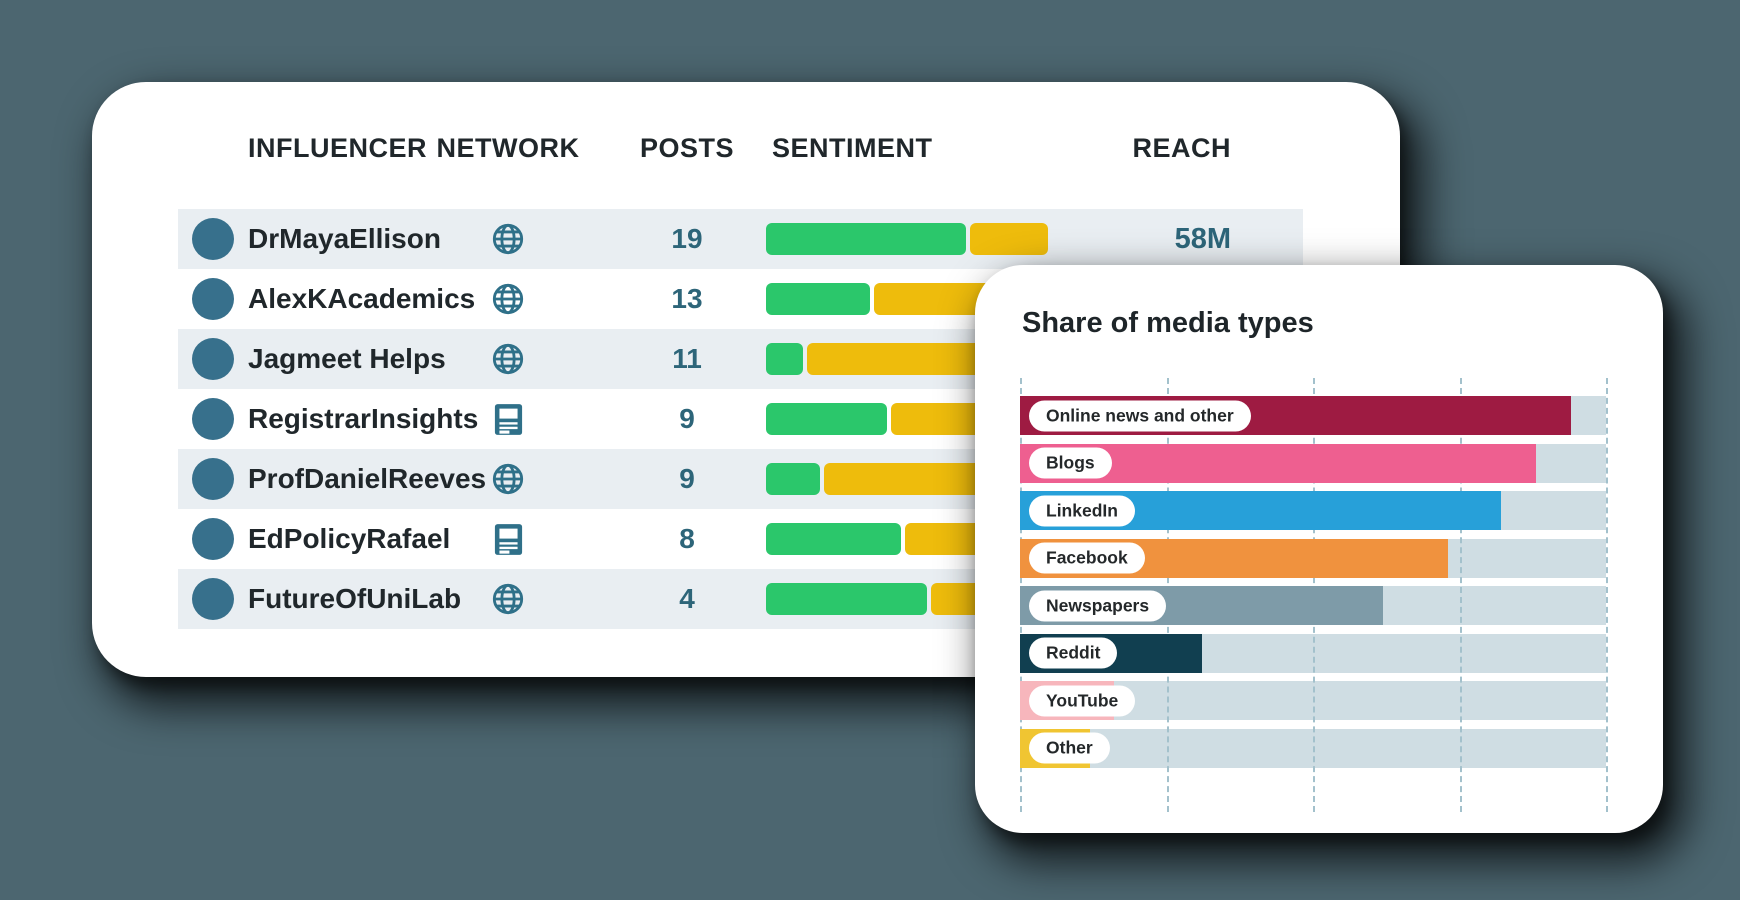 The height and width of the screenshot is (900, 1740). I want to click on sentiment-neutral-bar, so click(1009, 239).